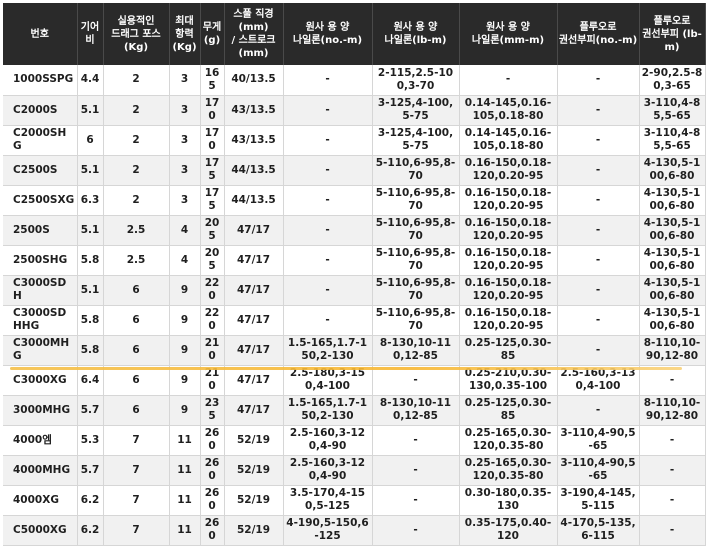 Image resolution: width=708 pixels, height=548 pixels. What do you see at coordinates (416, 350) in the screenshot?
I see `cell-nylon-lb-m: 8-130,10-110,12-85` at bounding box center [416, 350].